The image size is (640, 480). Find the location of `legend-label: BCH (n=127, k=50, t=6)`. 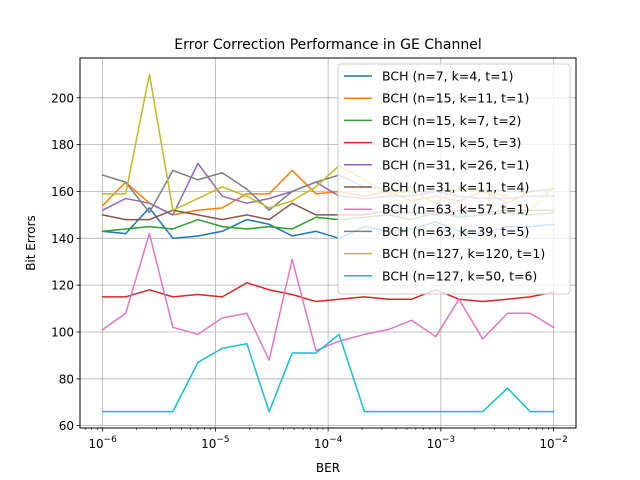

legend-label: BCH (n=127, k=50, t=6) is located at coordinates (459, 275).